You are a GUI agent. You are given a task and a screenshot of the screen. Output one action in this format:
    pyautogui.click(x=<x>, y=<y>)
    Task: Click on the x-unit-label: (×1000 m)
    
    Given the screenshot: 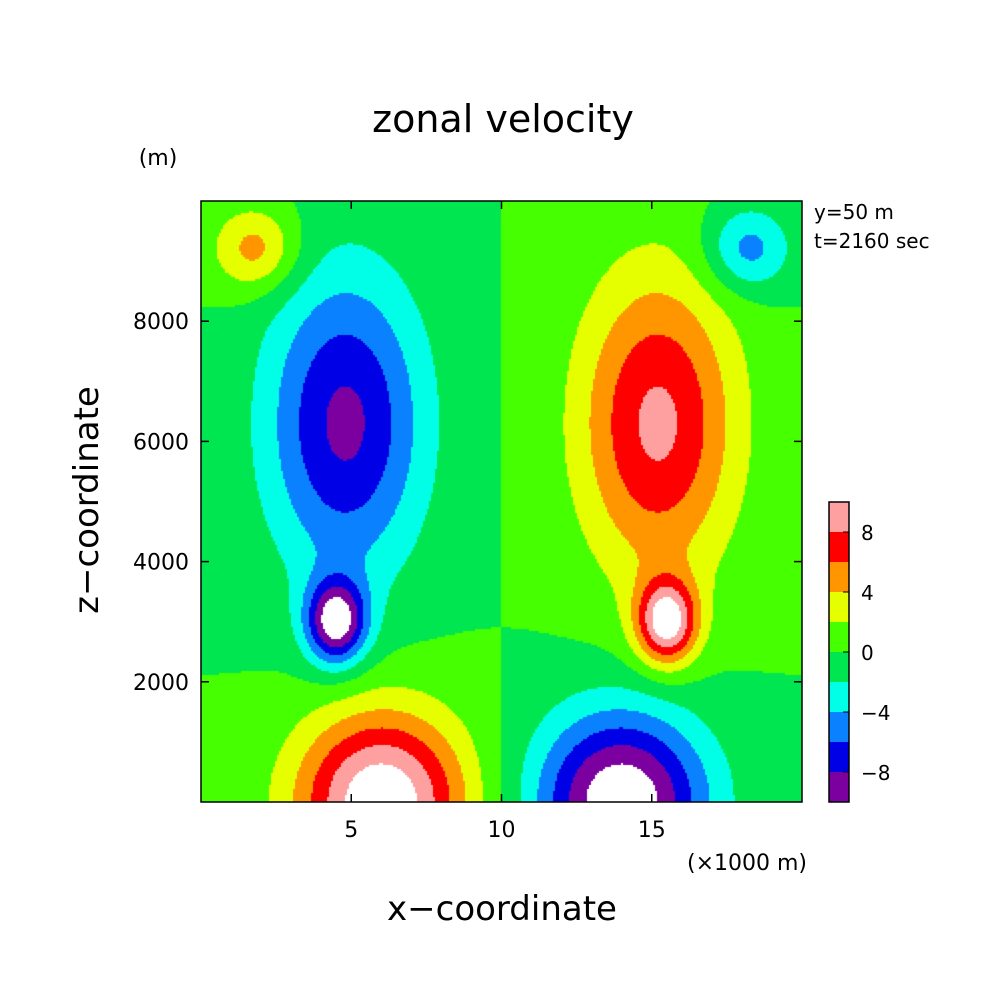 What is the action you would take?
    pyautogui.click(x=747, y=863)
    